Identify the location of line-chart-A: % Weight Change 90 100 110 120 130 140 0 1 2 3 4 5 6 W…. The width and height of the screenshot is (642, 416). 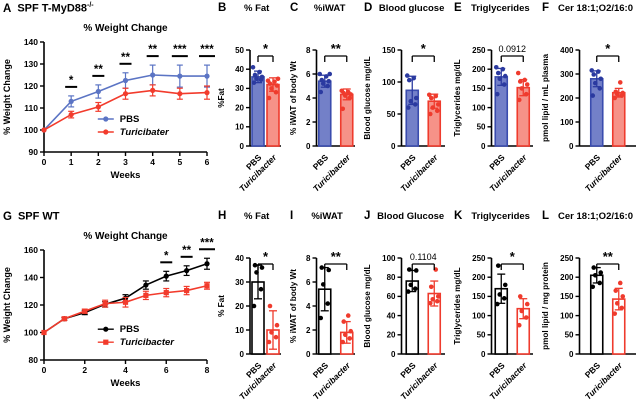
(108, 102).